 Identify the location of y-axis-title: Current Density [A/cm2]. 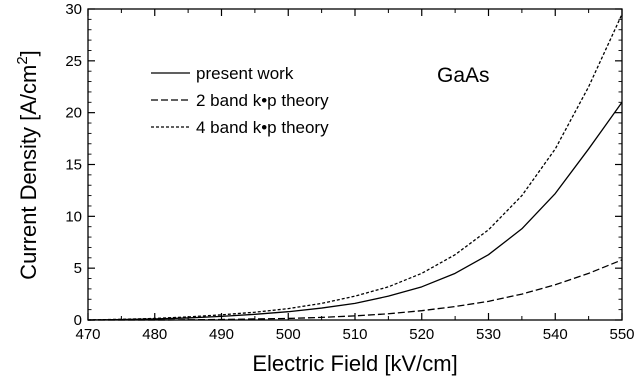
(27, 165).